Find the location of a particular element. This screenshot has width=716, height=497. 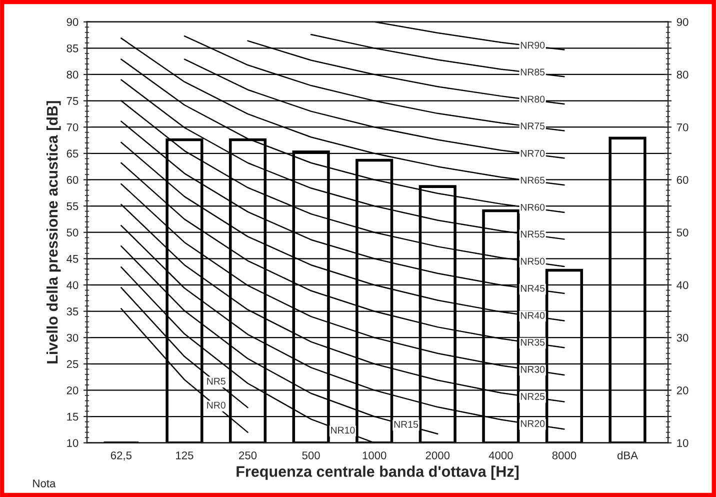

x-tick-label: 62,5 is located at coordinates (121, 456).